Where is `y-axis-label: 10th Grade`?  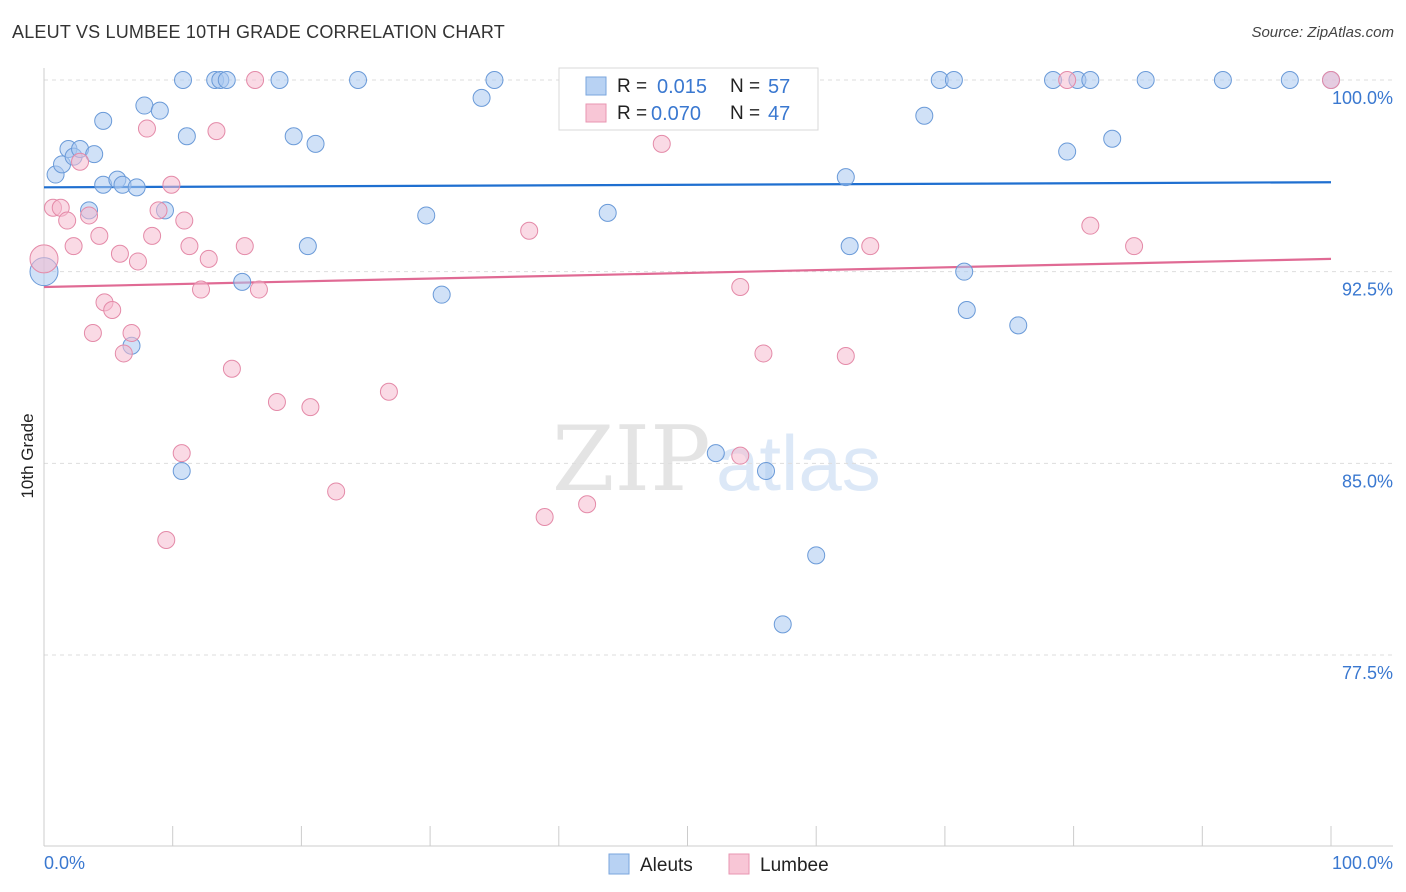
y-axis-label: 10th Grade is located at coordinates (27, 455).